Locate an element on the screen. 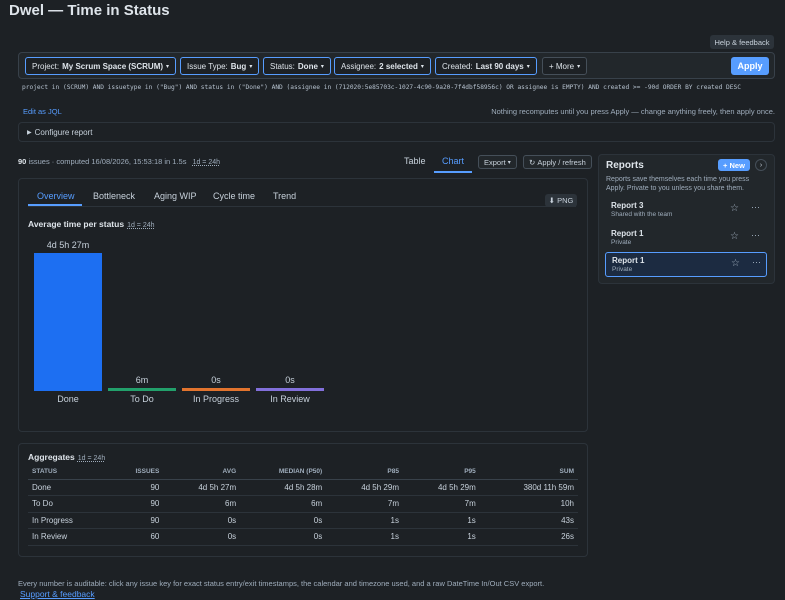  configure-report-toggle: ▶ Configure report is located at coordinates (396, 132).